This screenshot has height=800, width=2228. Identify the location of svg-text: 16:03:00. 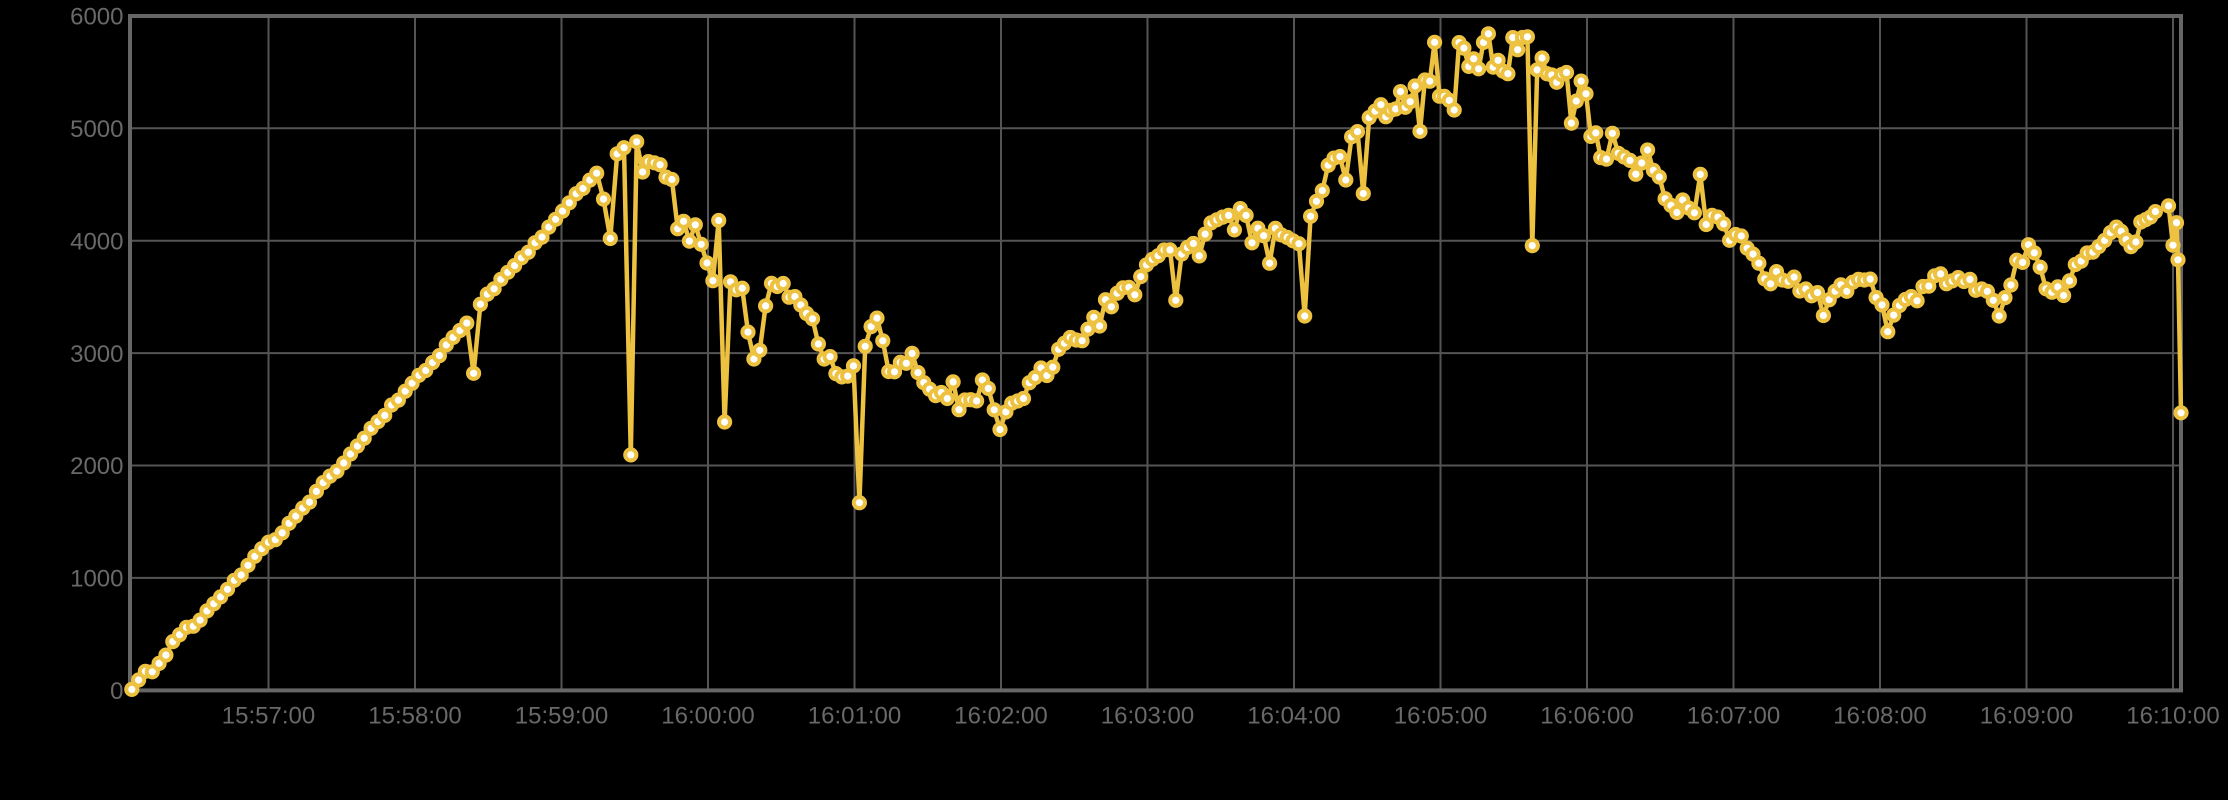
(1147, 716).